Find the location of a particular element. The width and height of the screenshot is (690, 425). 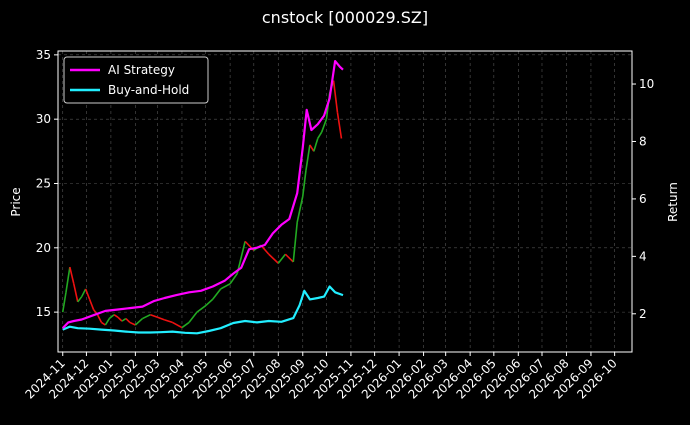

y-tick-label-right: 6 is located at coordinates (643, 199).